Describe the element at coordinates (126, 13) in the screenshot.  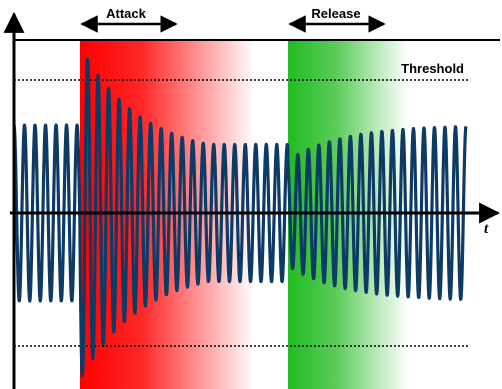
I see `attack-label: Attack` at that location.